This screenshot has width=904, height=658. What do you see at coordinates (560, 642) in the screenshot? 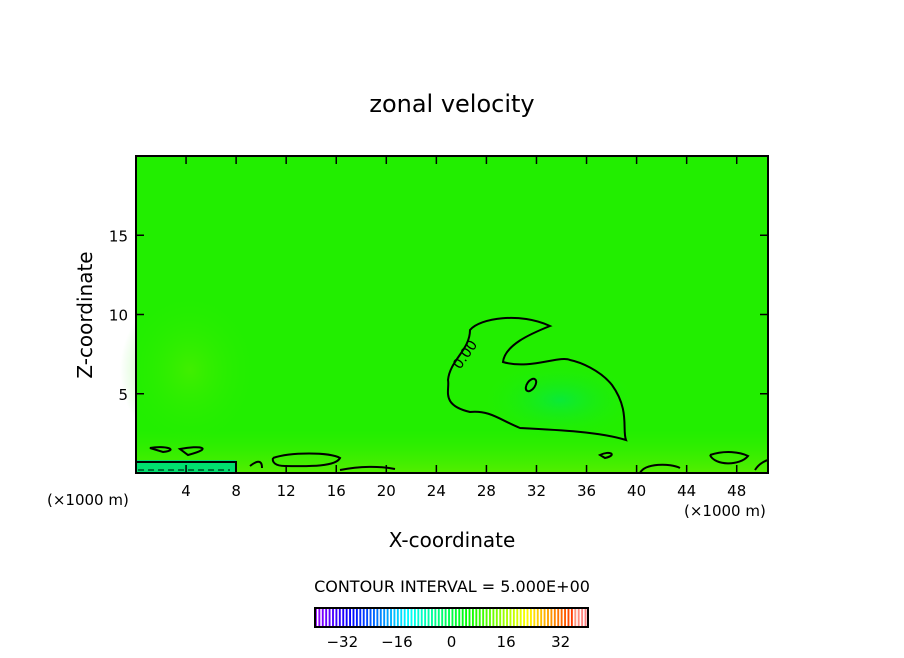
I see `colorbar-tick-label: 32` at bounding box center [560, 642].